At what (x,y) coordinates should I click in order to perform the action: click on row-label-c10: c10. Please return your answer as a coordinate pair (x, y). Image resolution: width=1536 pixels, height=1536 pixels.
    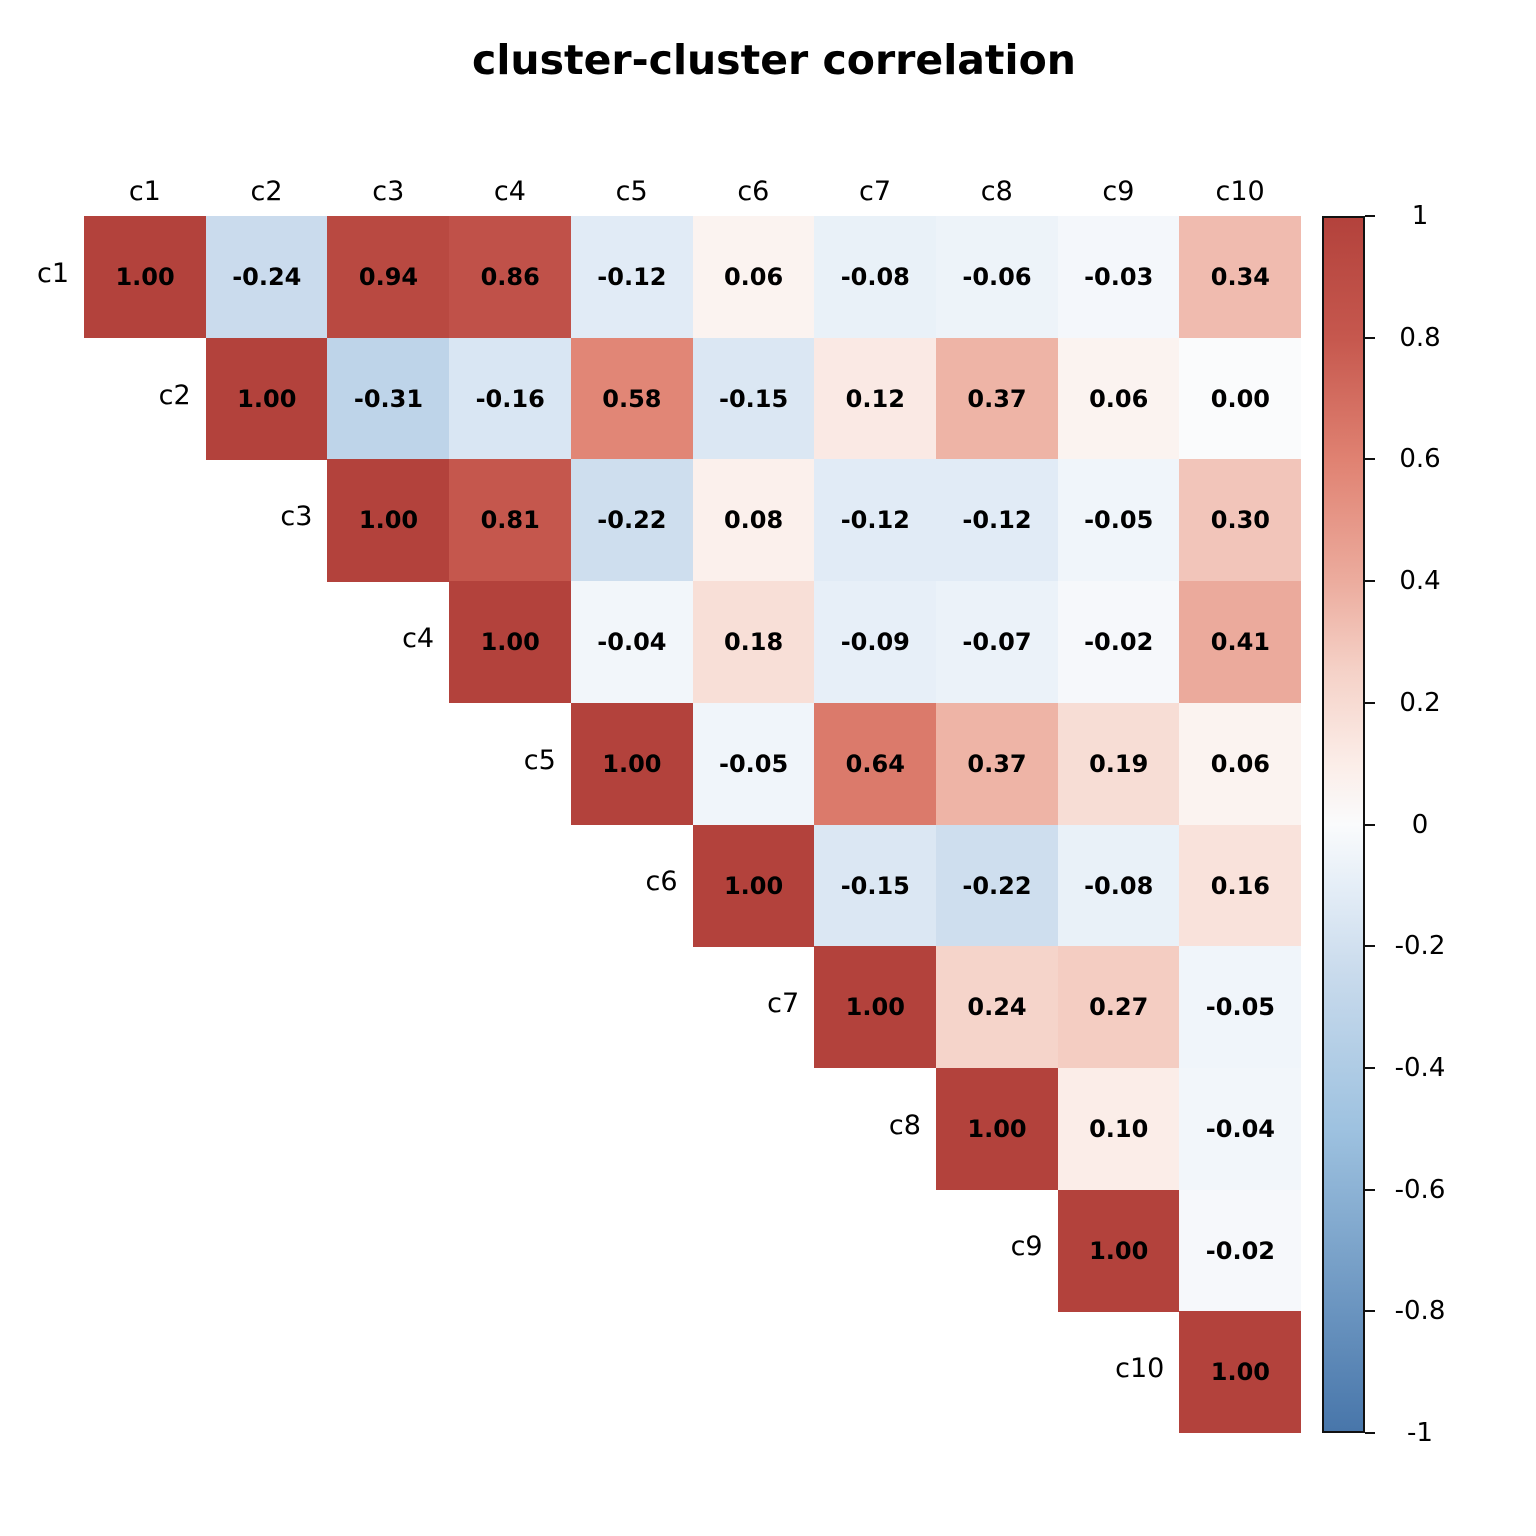
    Looking at the image, I should click on (1140, 1369).